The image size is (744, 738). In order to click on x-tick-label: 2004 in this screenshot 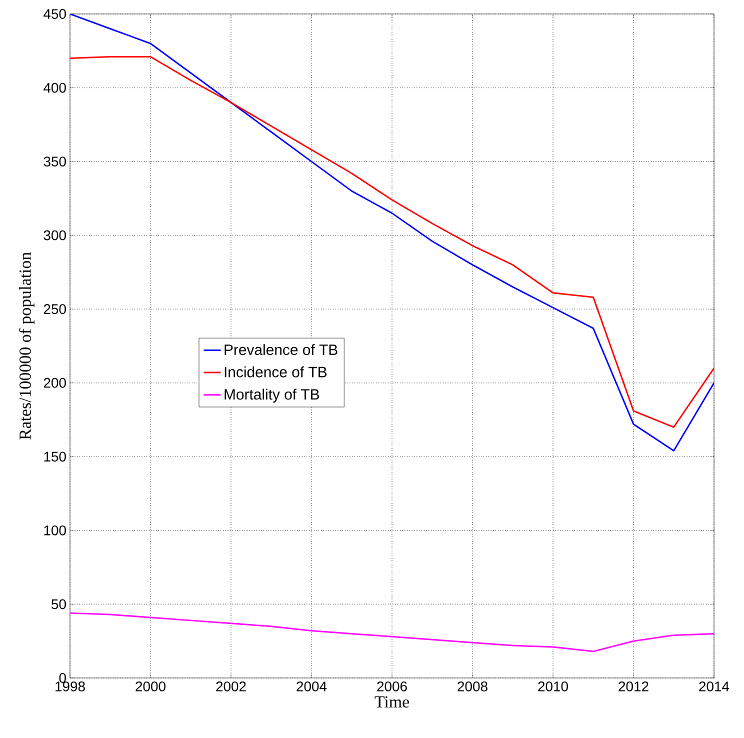, I will do `click(311, 686)`.